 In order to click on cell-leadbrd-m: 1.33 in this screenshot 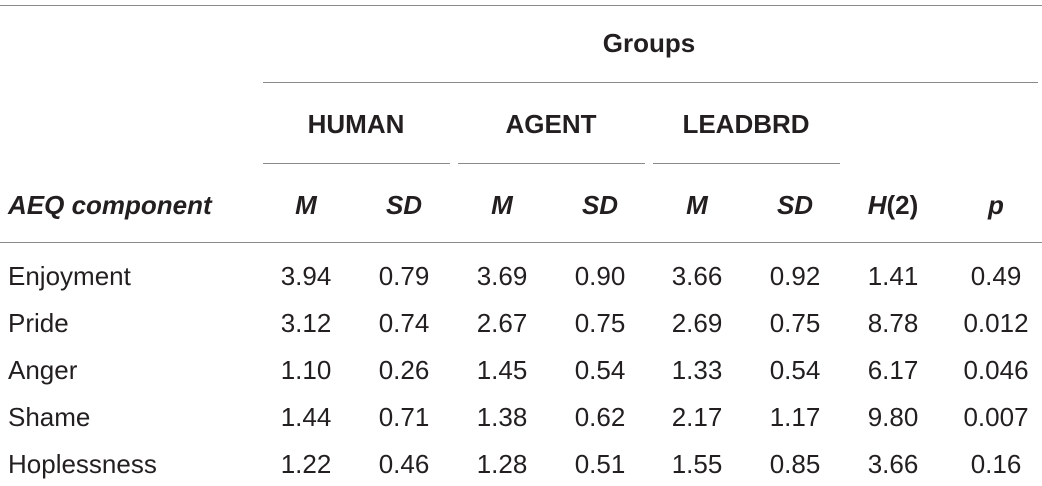, I will do `click(697, 370)`.